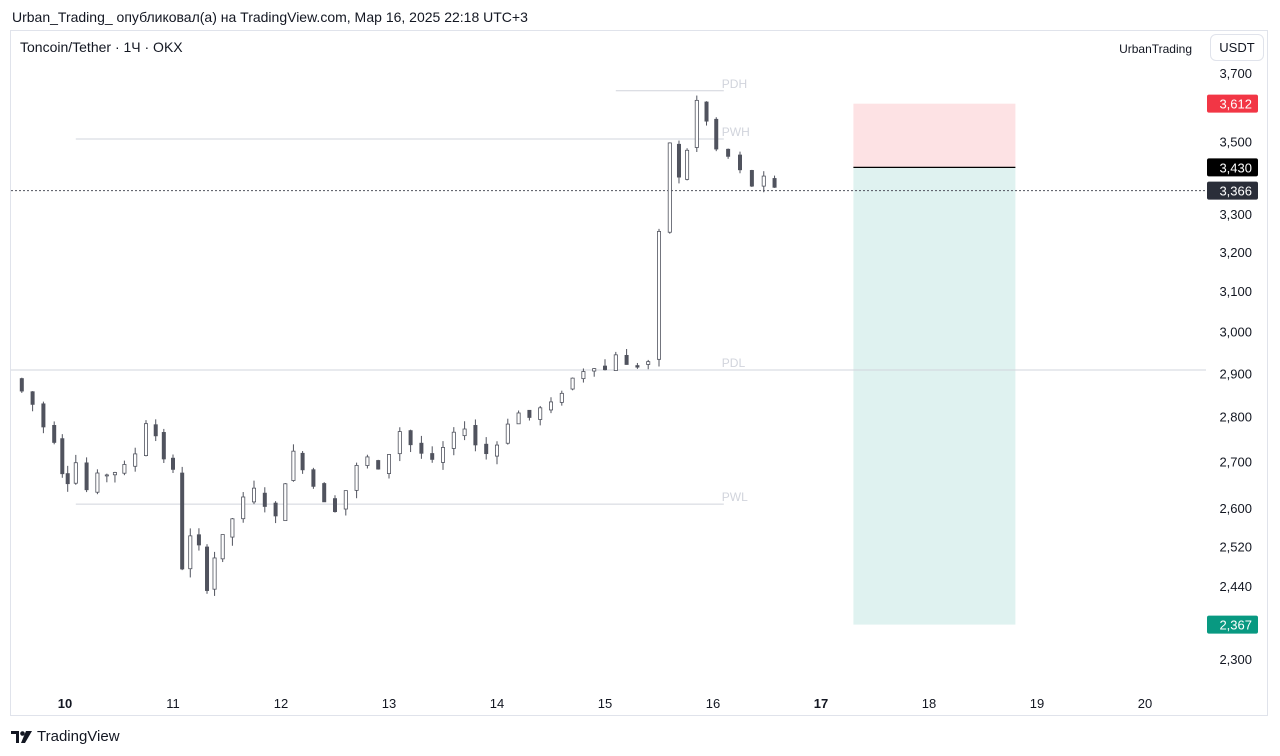 The width and height of the screenshot is (1280, 756). What do you see at coordinates (1235, 104) in the screenshot?
I see `stop-price-tag-label: 3,612` at bounding box center [1235, 104].